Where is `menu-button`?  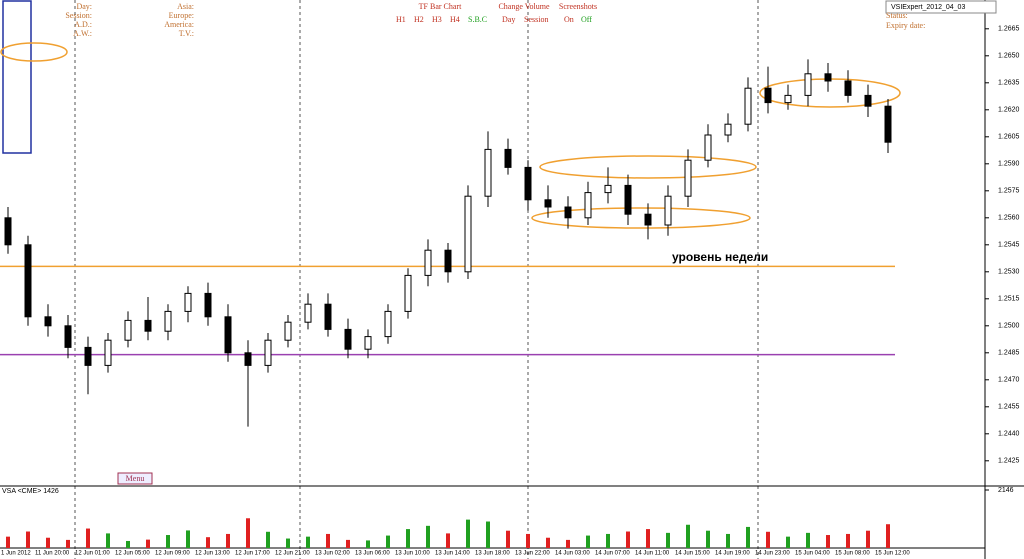
menu-button is located at coordinates (135, 478).